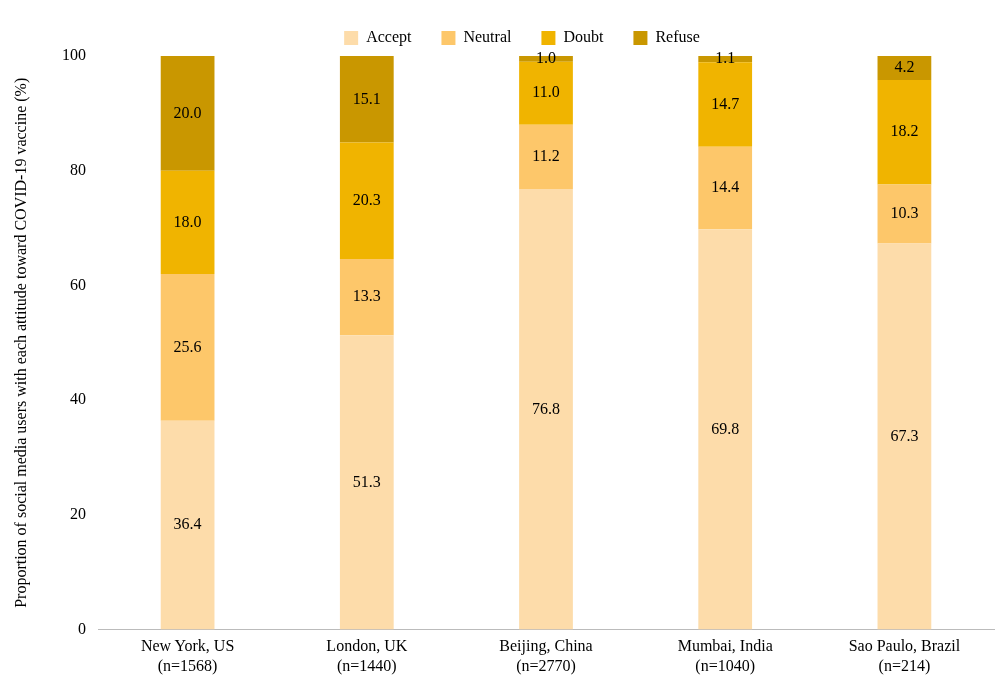  I want to click on data-label: 18.0, so click(187, 221).